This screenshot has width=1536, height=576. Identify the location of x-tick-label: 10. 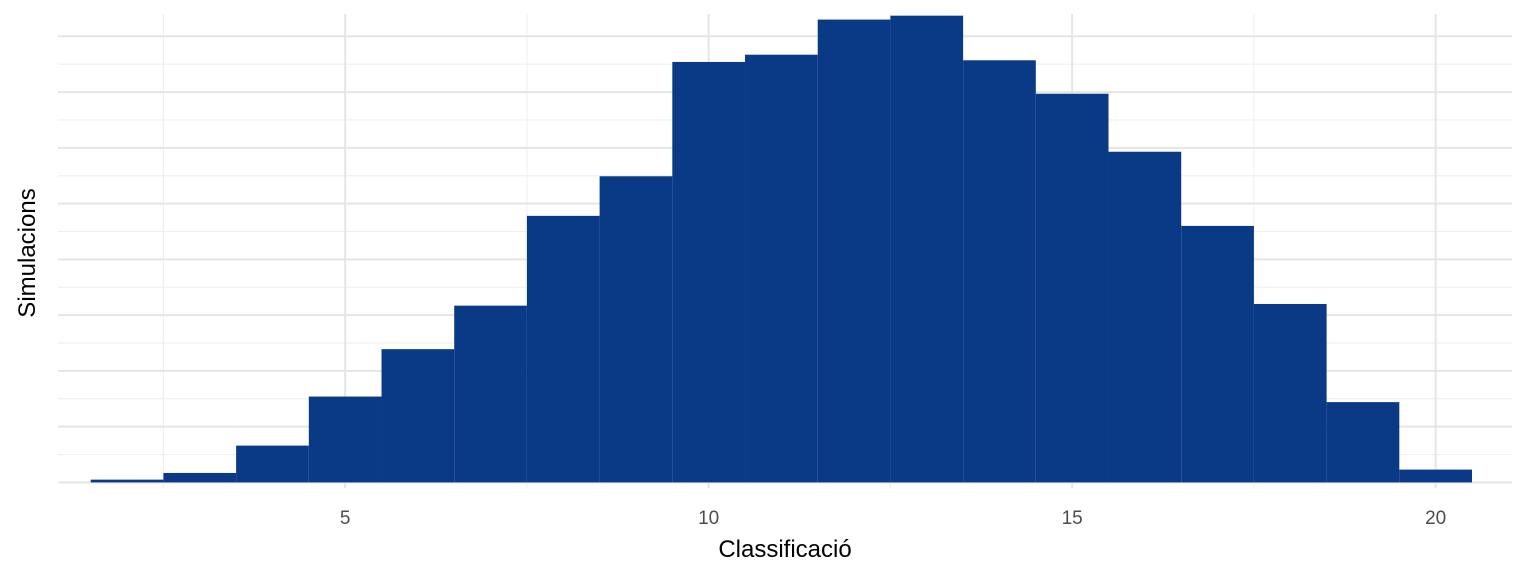
(708, 518).